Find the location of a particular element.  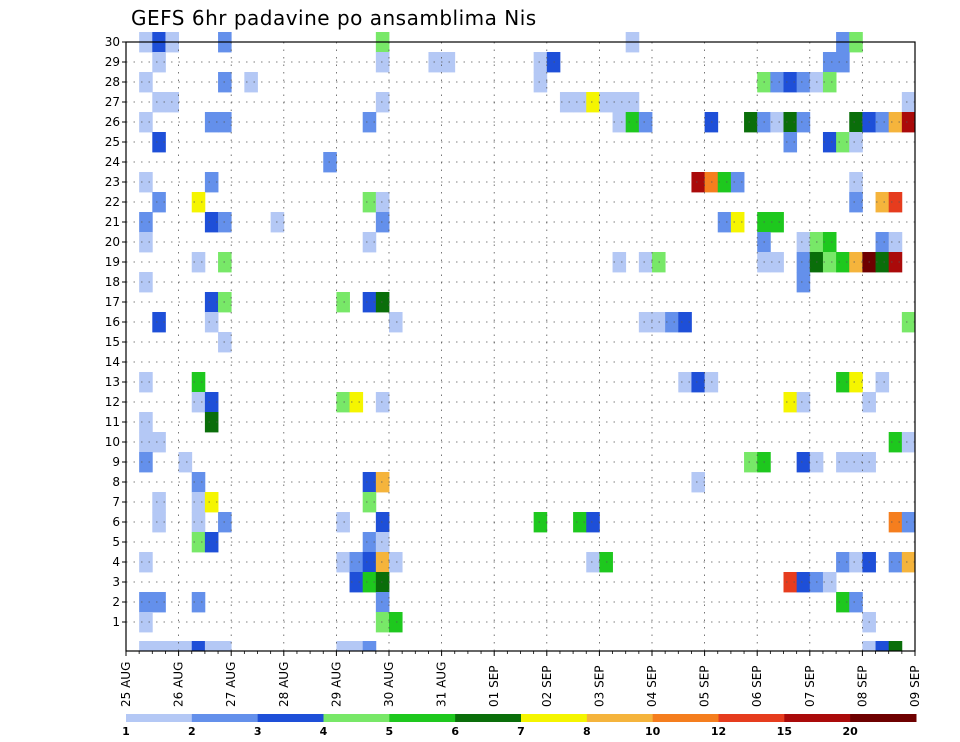

x-tick-label: 02 SEP is located at coordinates (547, 686).